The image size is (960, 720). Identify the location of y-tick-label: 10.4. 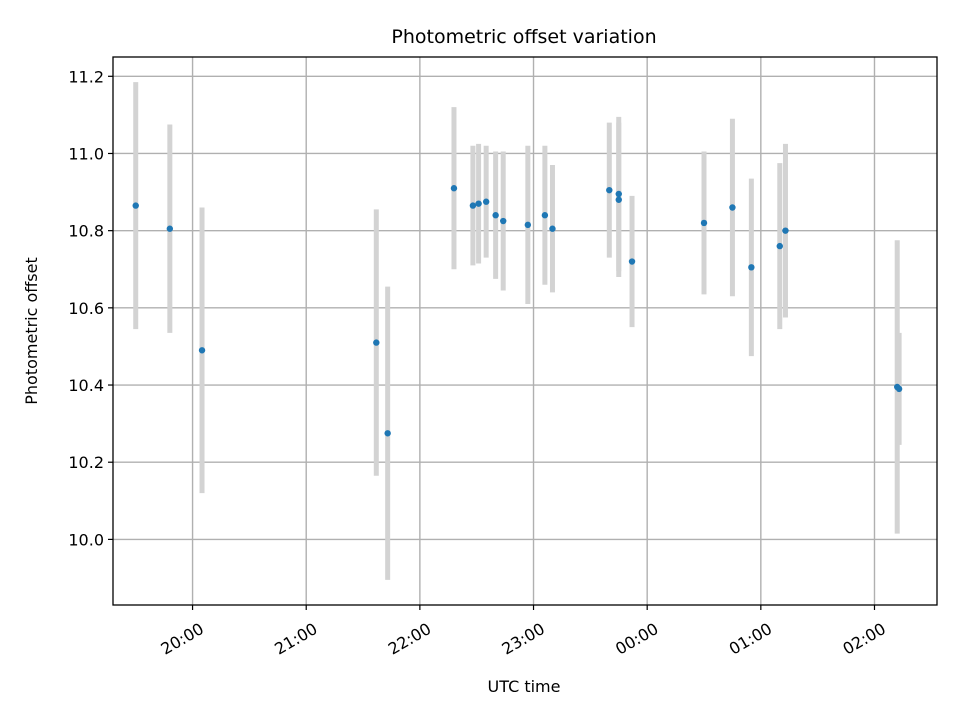
(86, 385).